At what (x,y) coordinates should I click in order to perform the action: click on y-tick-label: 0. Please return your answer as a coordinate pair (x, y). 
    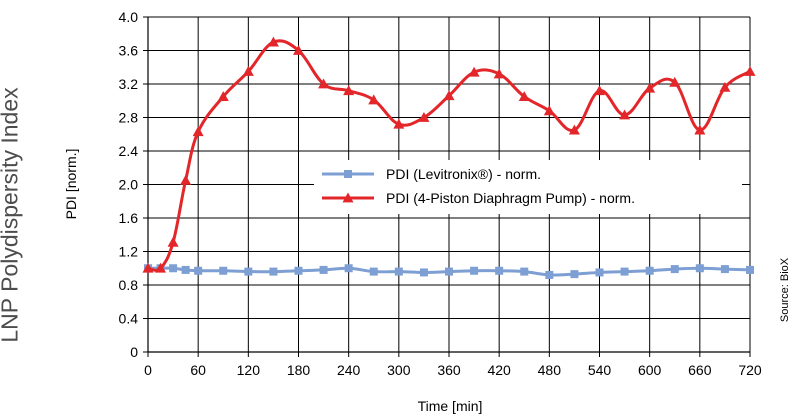
    Looking at the image, I should click on (134, 352).